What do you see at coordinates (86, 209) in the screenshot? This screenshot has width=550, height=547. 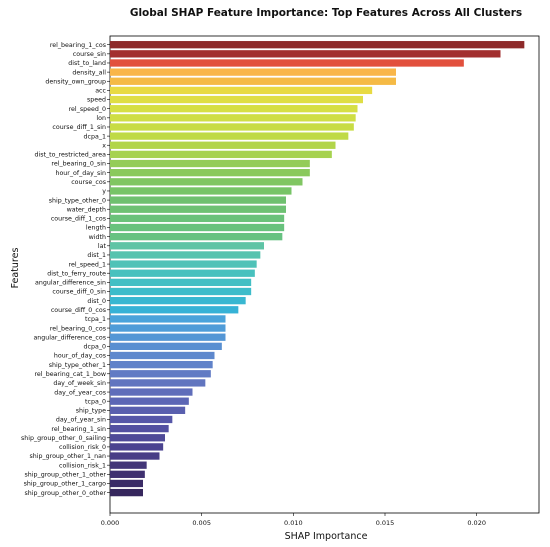 I see `y-tick-label: water_depth` at bounding box center [86, 209].